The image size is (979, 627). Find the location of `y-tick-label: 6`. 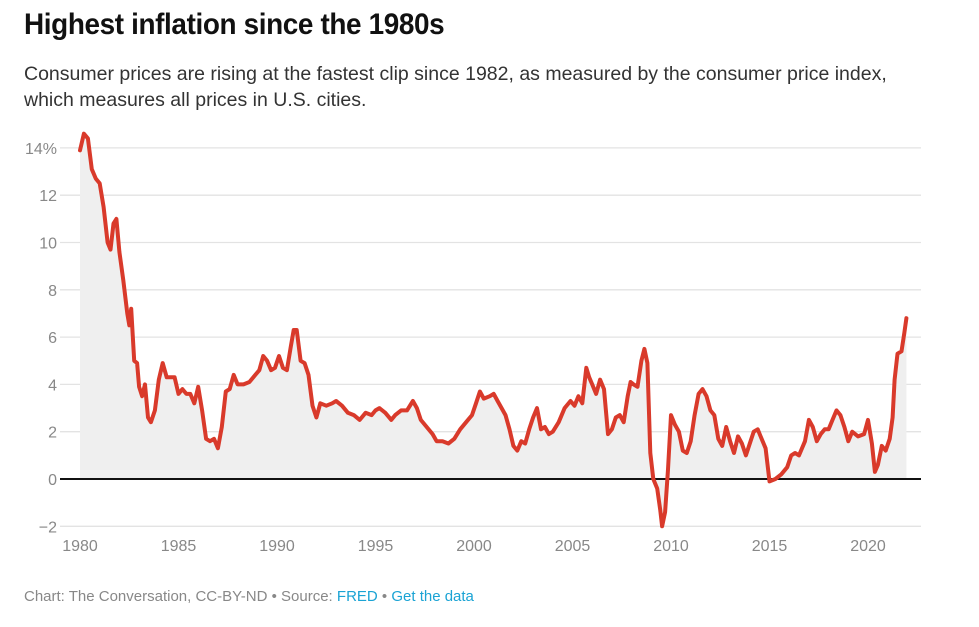

y-tick-label: 6 is located at coordinates (52, 338).